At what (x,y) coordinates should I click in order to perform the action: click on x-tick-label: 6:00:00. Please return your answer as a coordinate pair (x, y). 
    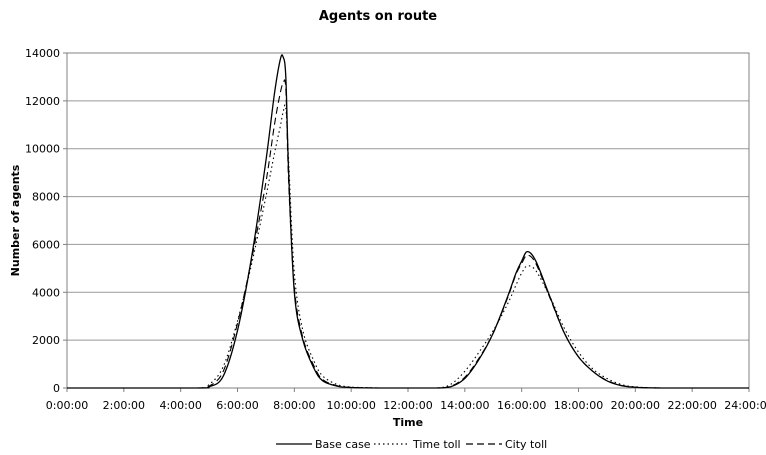
    Looking at the image, I should click on (237, 405).